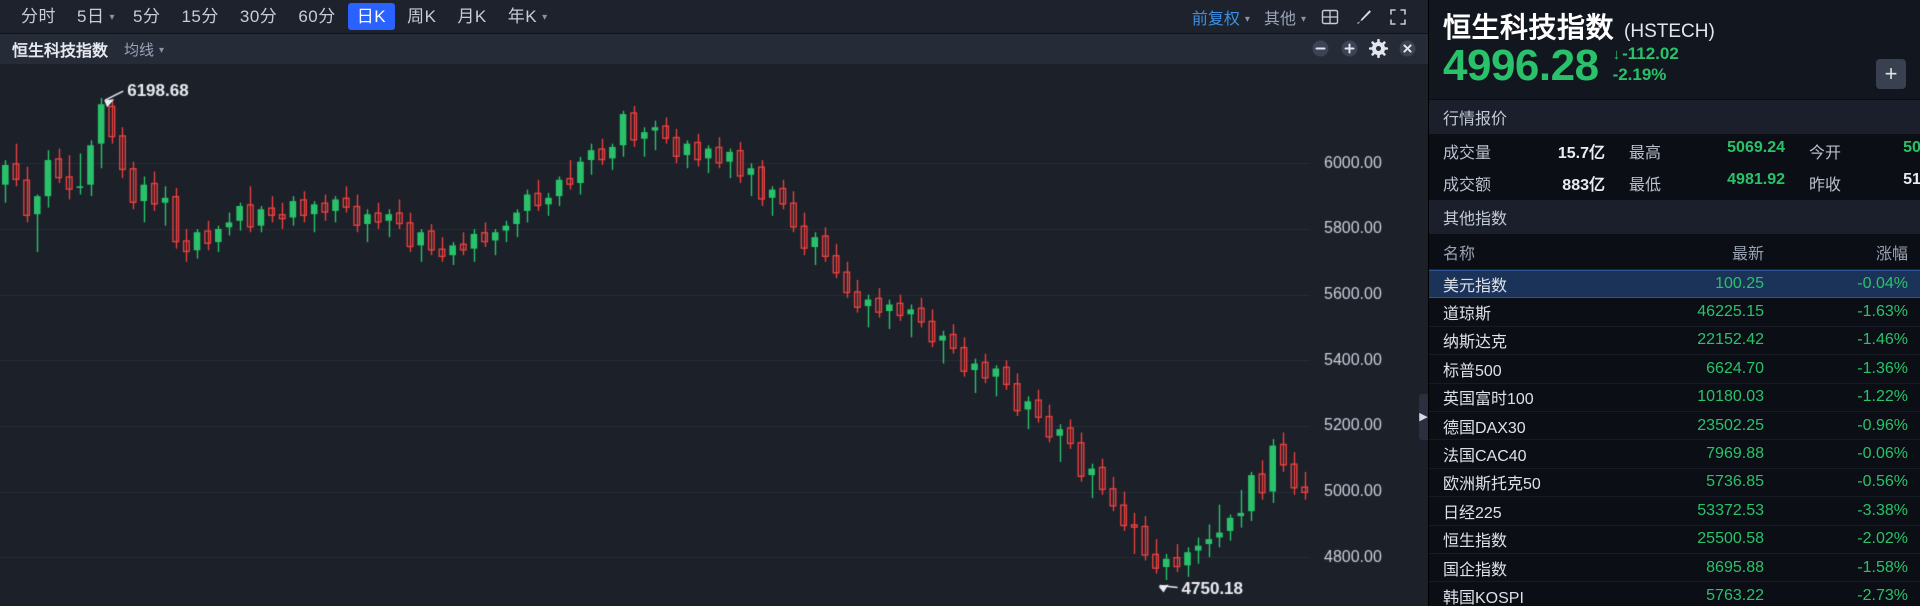  I want to click on moving-average-dropdown: 均线 ▾, so click(144, 49).